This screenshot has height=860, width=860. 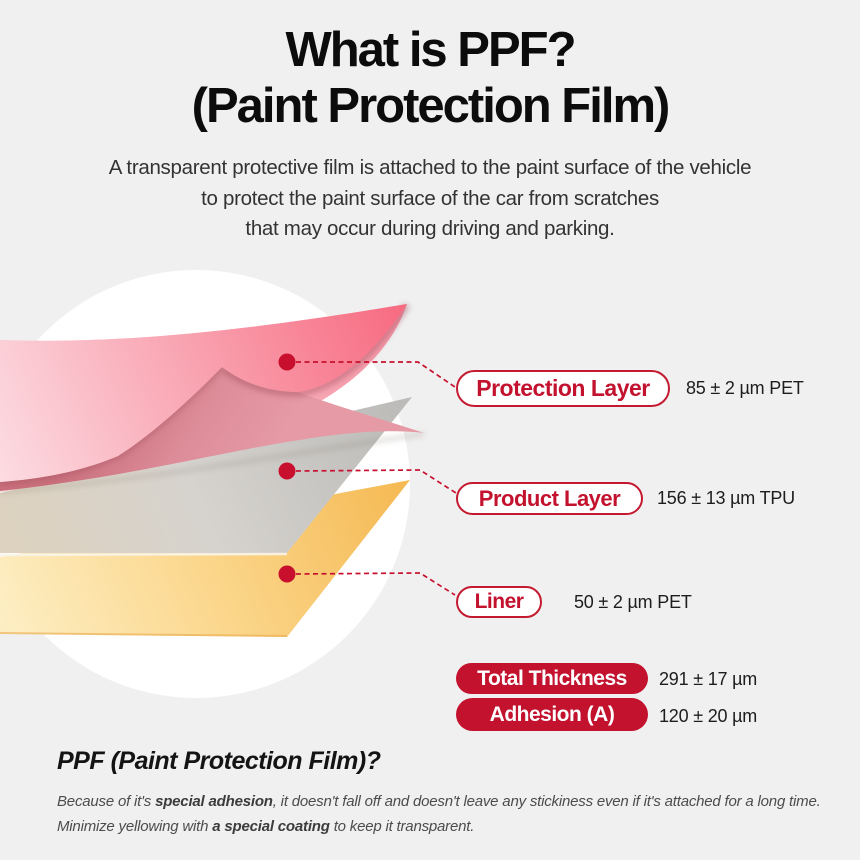 I want to click on product-layer-label: Product Layer, so click(x=549, y=498).